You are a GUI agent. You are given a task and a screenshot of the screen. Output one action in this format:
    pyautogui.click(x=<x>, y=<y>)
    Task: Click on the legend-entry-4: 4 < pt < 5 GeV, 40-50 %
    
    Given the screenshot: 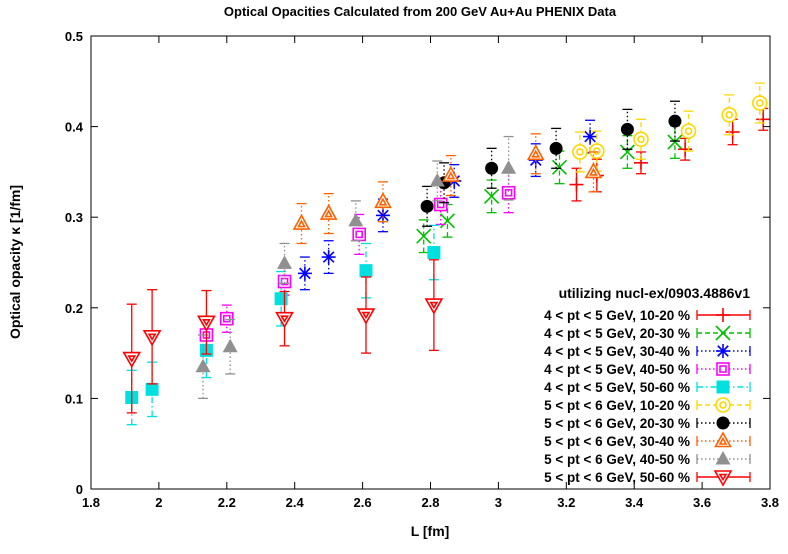 What is the action you would take?
    pyautogui.click(x=647, y=369)
    